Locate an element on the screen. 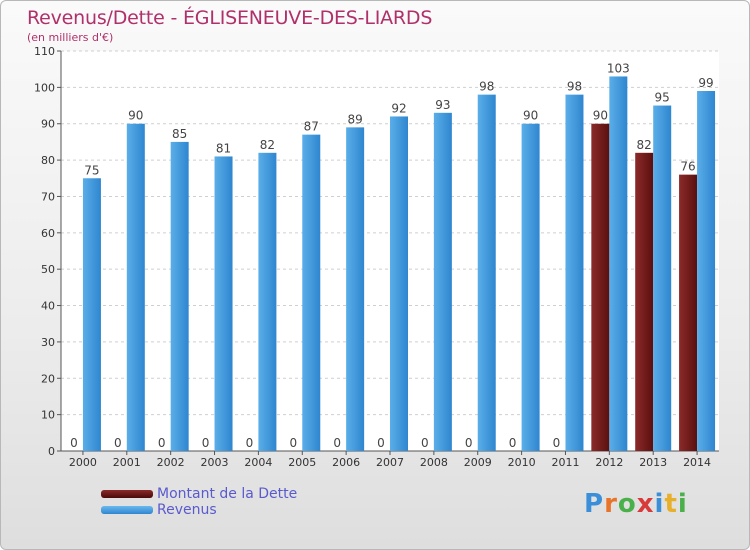  x-tick-label: 2007 is located at coordinates (390, 462).